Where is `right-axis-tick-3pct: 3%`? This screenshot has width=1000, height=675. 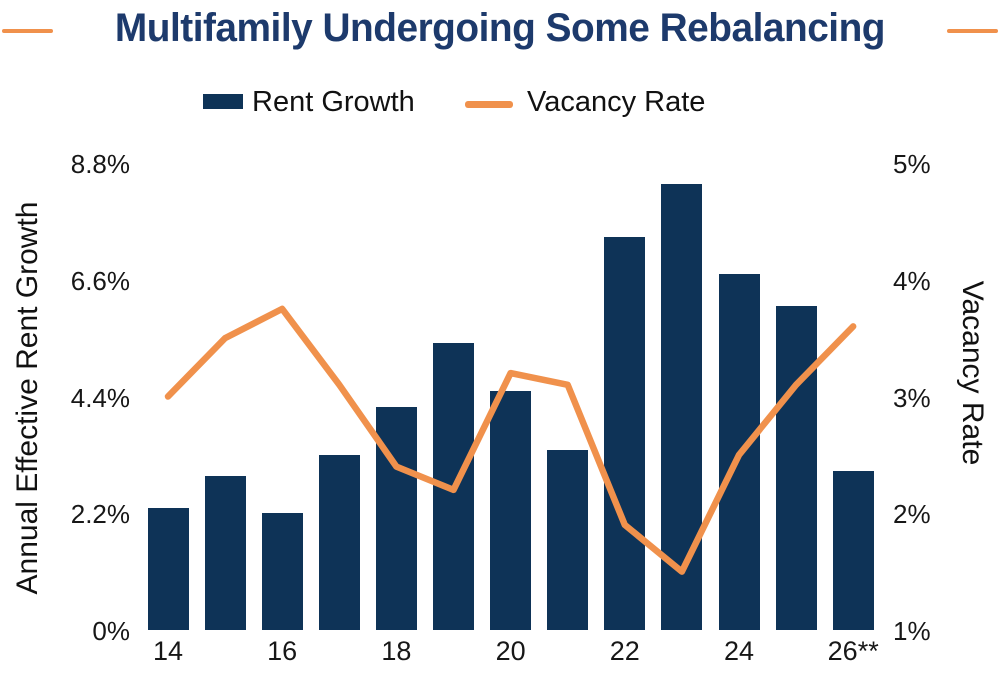 right-axis-tick-3pct: 3% is located at coordinates (912, 397).